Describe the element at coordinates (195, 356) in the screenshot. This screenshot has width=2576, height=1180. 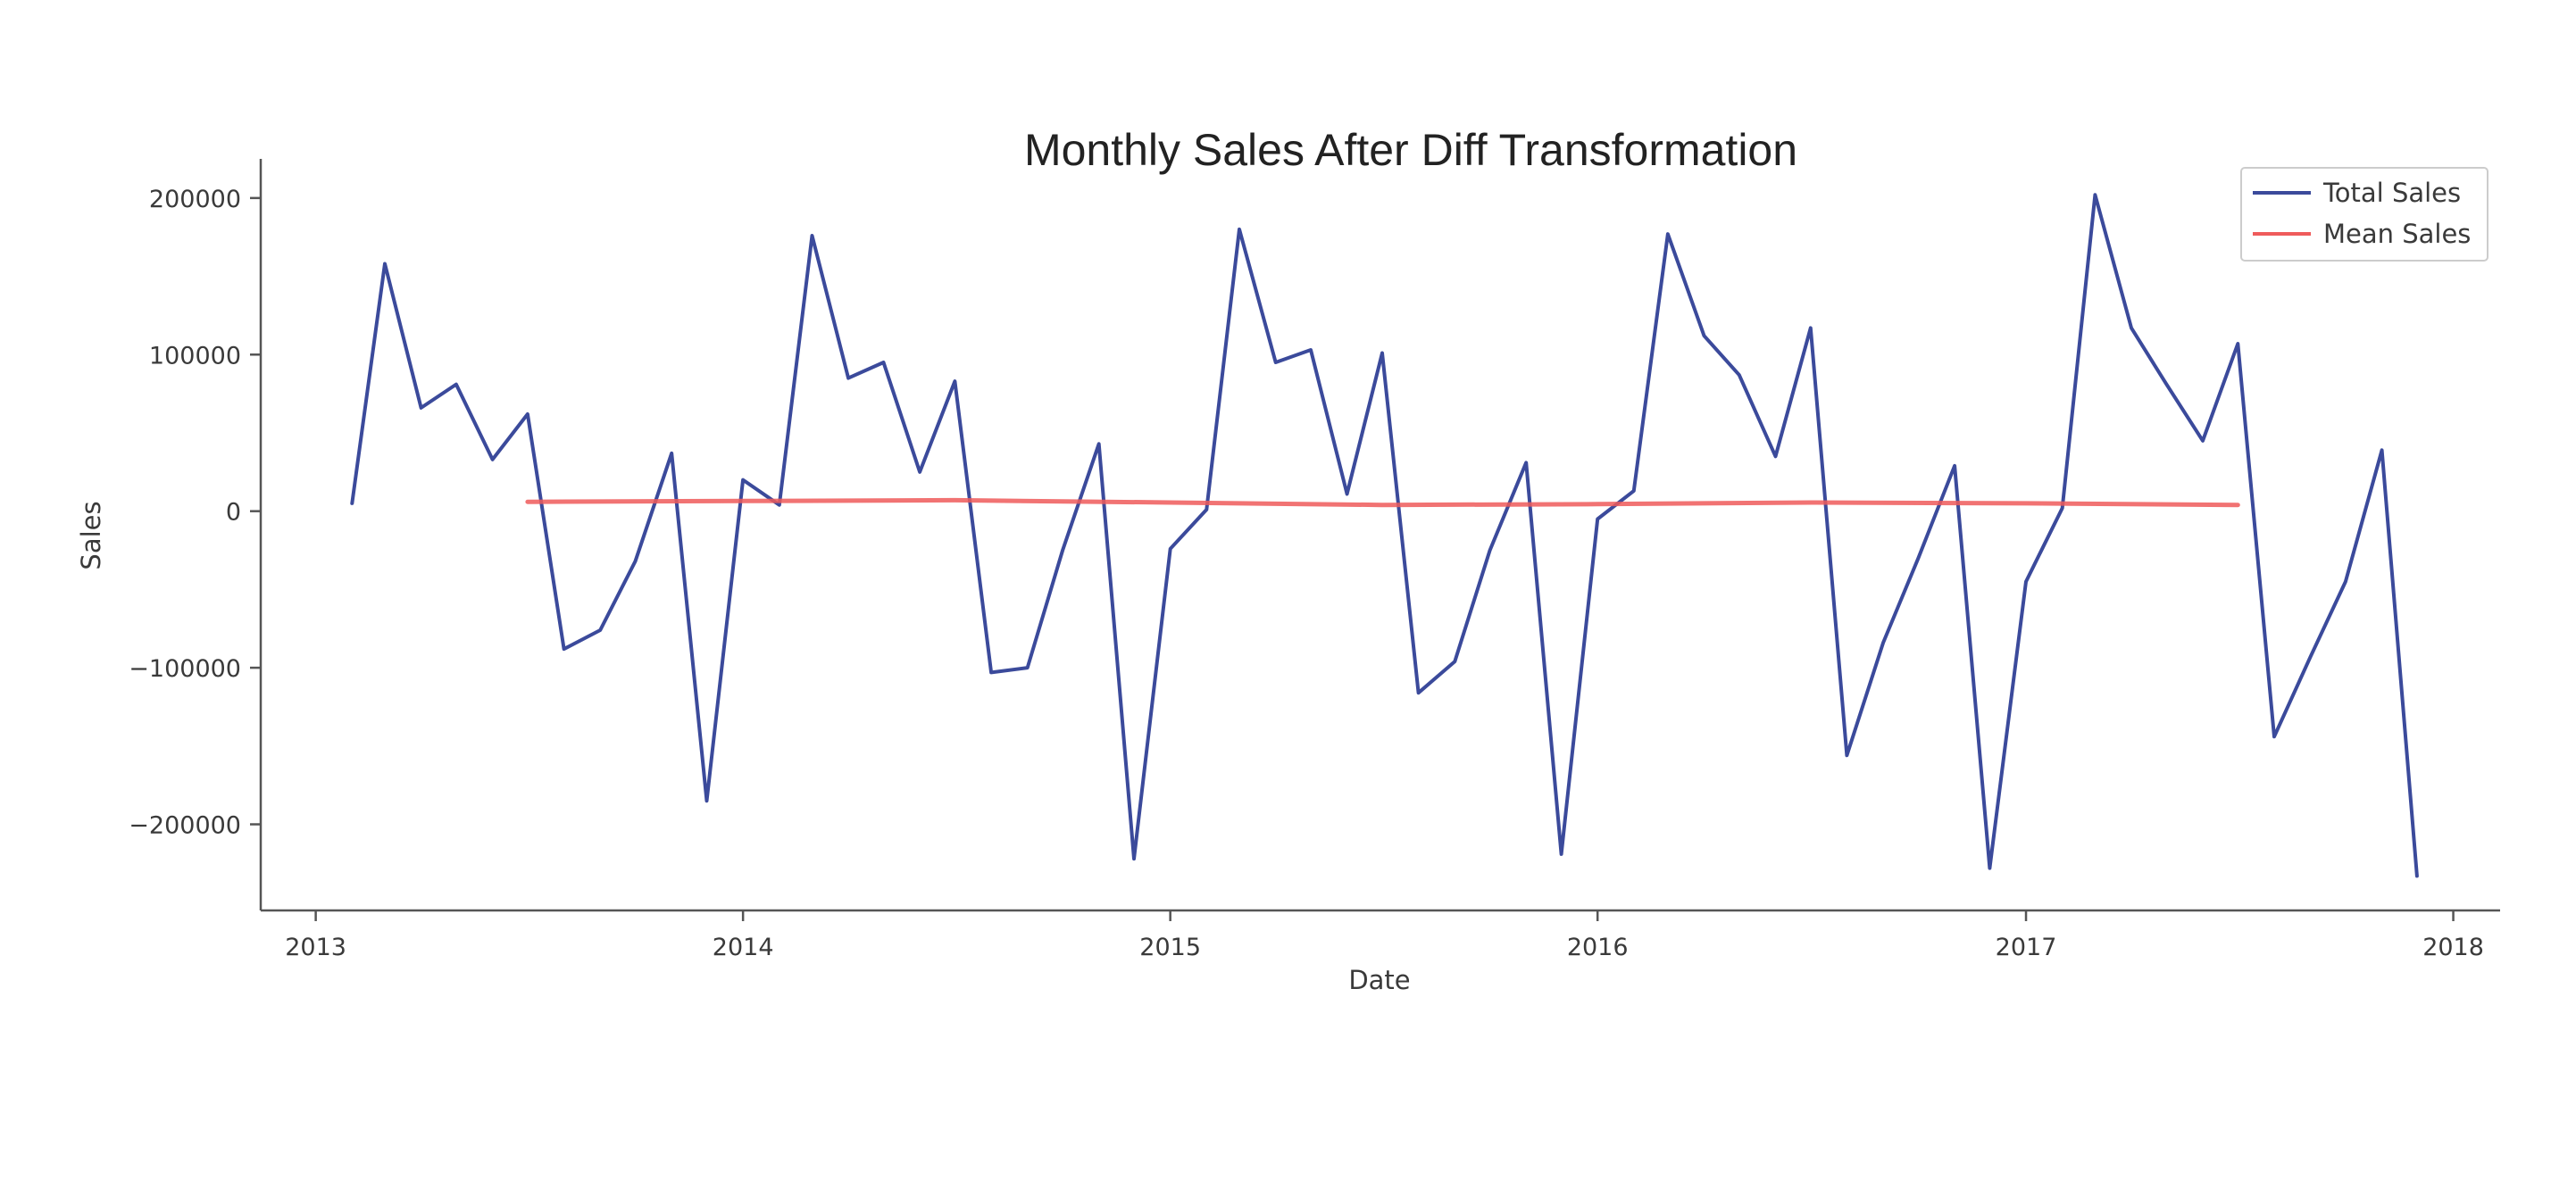
I see `y-tick-label: 100000` at that location.